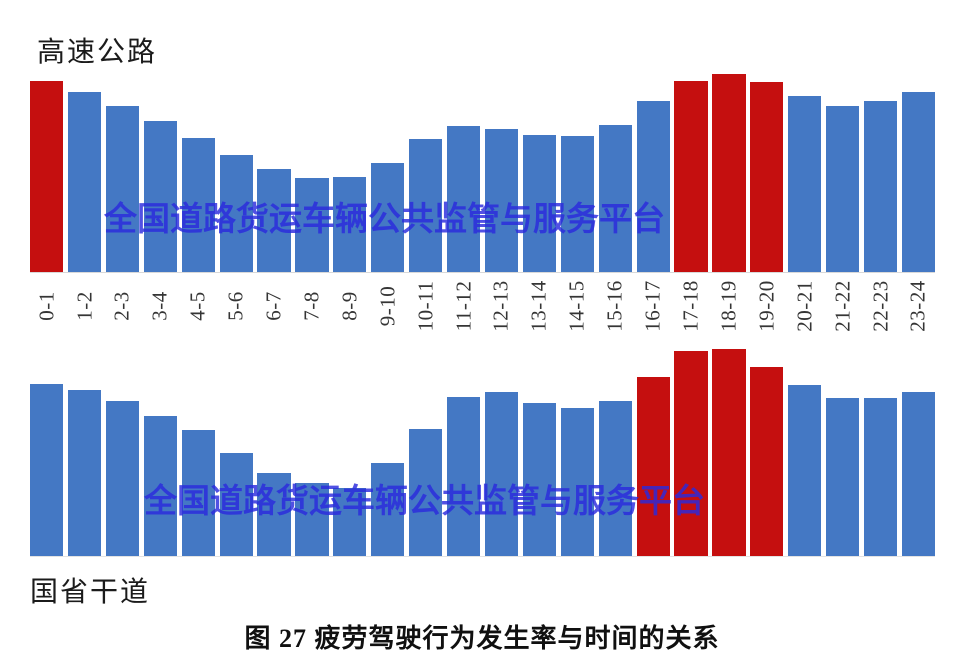 This screenshot has height=665, width=964. What do you see at coordinates (84, 306) in the screenshot?
I see `x-tick-label: 1-2` at bounding box center [84, 306].